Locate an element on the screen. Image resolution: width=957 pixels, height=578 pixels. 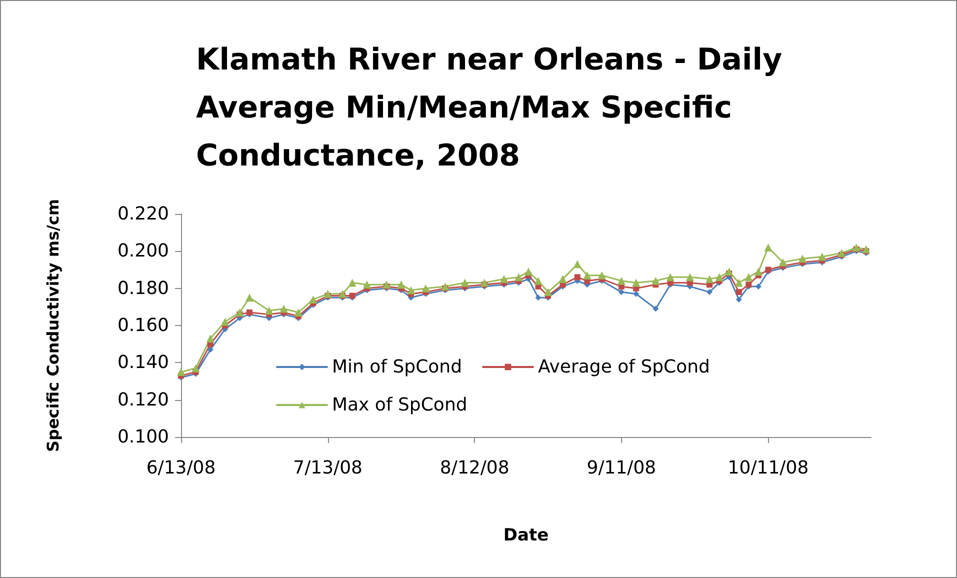
y-tick-label: 0.120 is located at coordinates (143, 399).